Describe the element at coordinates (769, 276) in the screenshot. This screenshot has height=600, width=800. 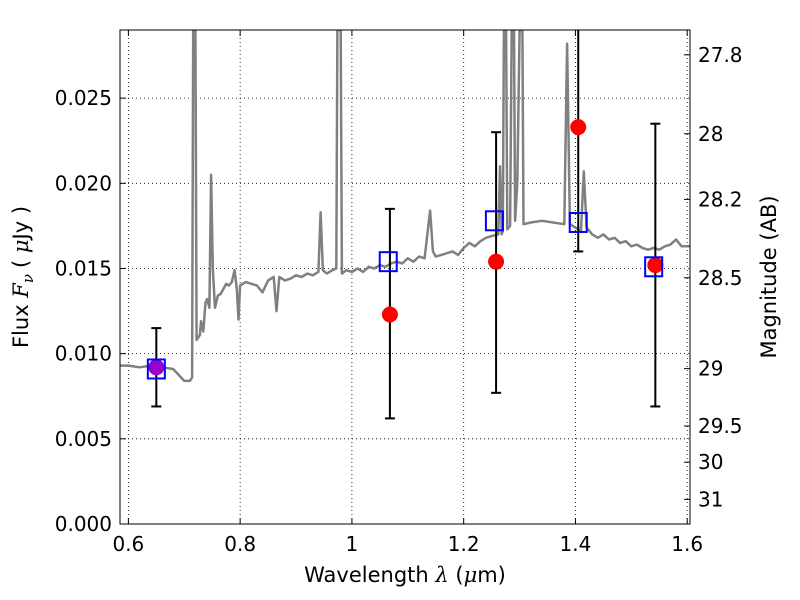
I see `right-axis-label: Magnitude (AB)` at that location.